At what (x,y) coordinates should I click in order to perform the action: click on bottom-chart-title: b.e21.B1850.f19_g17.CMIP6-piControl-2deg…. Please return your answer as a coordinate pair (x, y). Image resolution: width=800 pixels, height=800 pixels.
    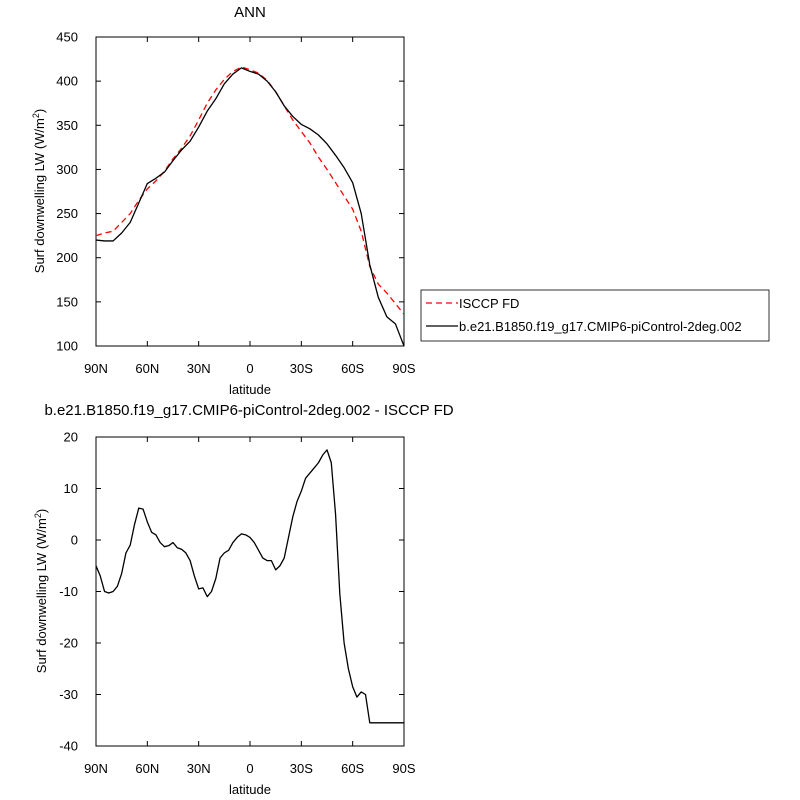
    Looking at the image, I should click on (248, 410).